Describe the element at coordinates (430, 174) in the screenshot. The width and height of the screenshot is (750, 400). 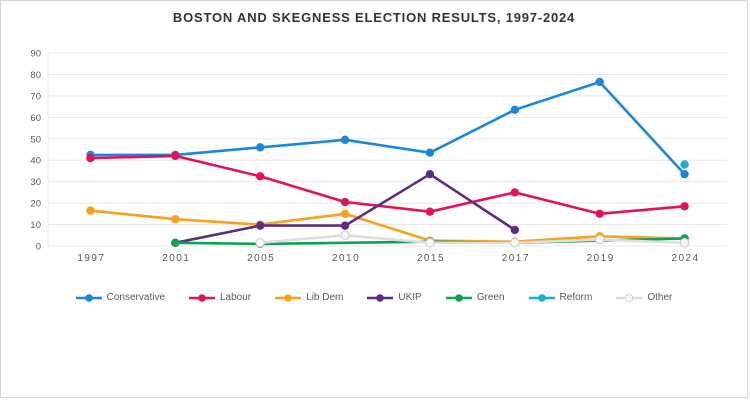
I see `data-point-ukip-2015` at that location.